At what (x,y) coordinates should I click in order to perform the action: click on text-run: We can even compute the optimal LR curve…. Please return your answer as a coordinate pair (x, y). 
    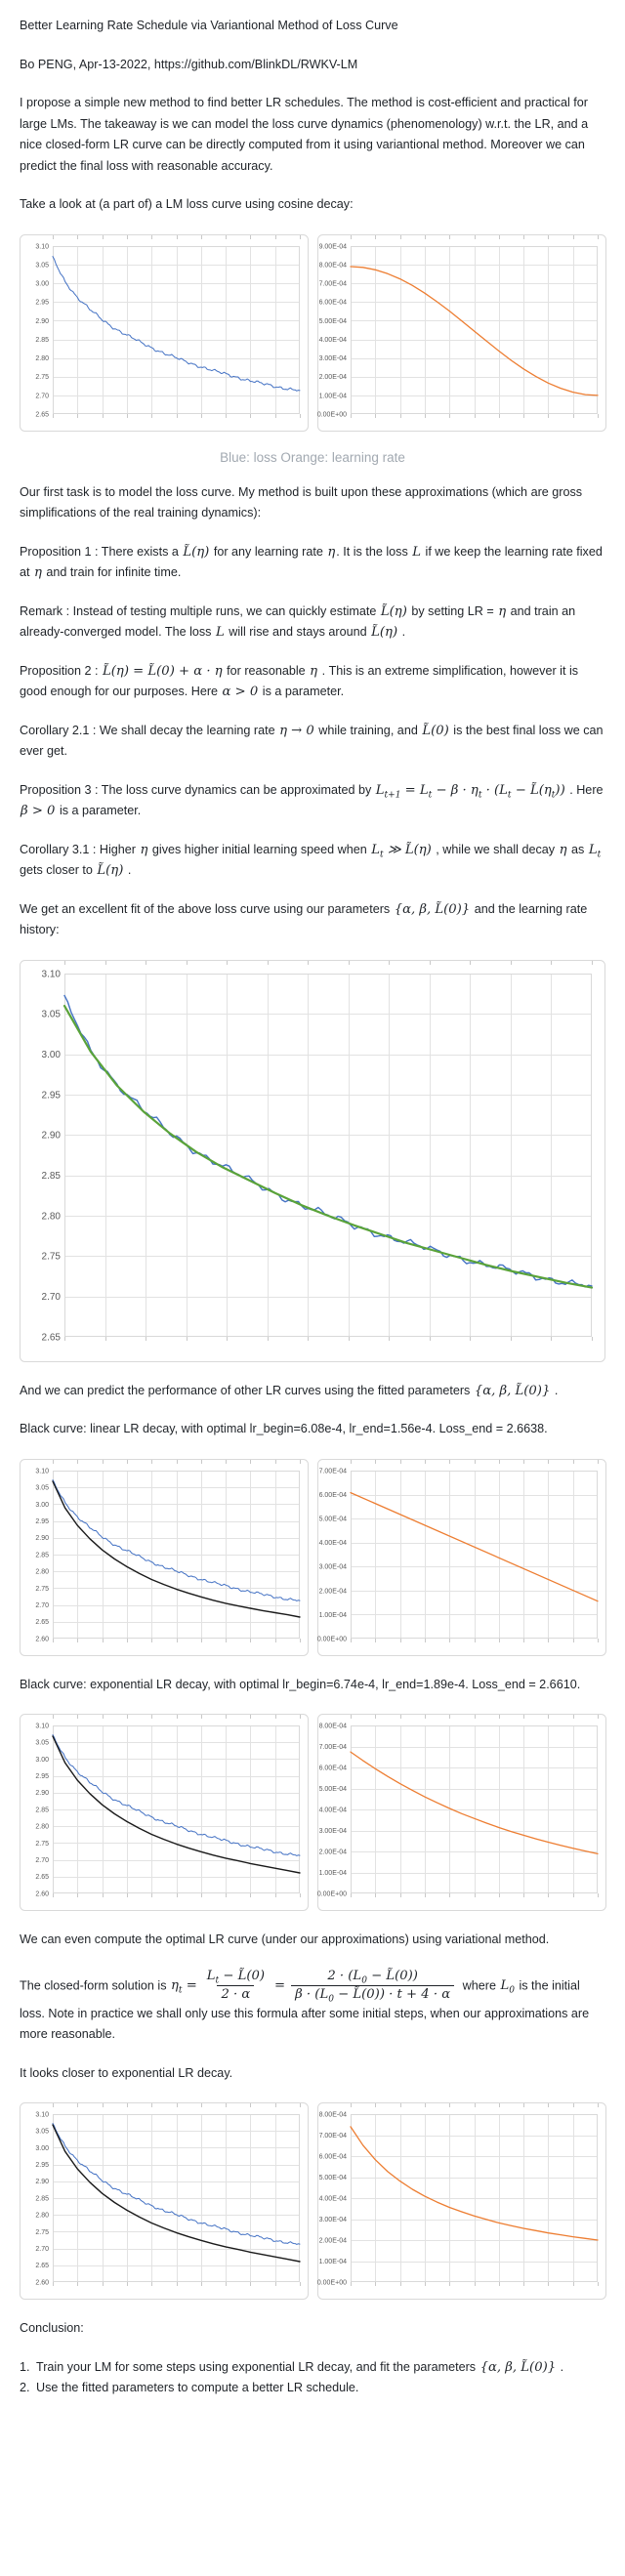
    Looking at the image, I should click on (285, 1939).